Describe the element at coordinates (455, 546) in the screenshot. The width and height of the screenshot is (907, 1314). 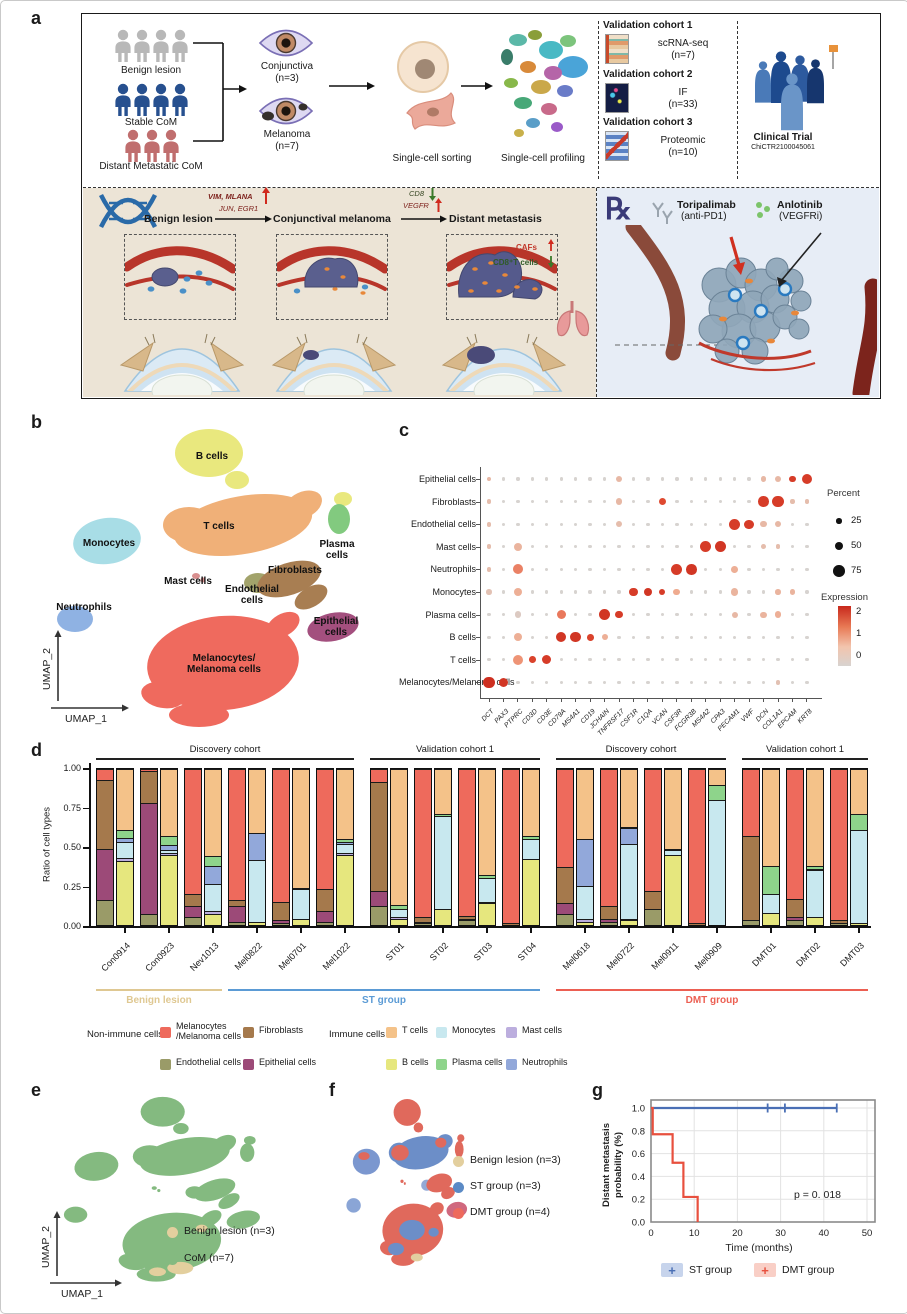
I see `dotplot-row-label: Mast cells` at that location.